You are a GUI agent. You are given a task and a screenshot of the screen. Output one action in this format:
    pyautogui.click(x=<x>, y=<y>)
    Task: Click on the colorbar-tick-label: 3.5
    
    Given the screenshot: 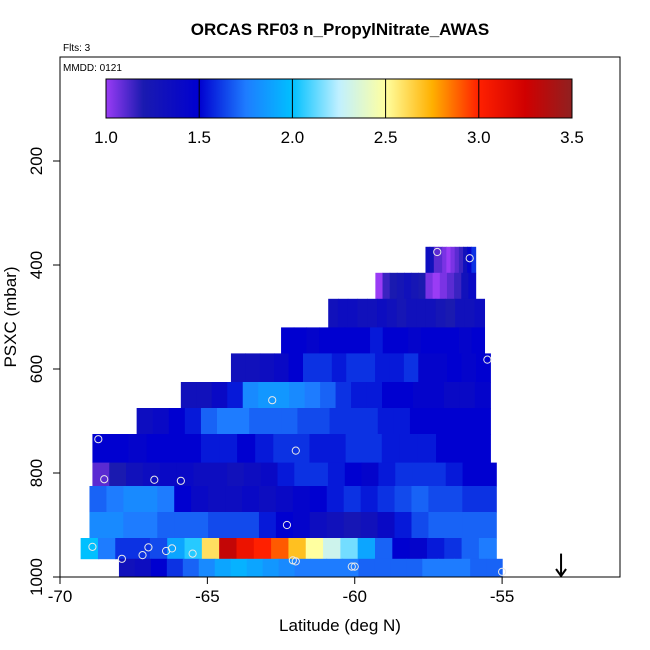 What is the action you would take?
    pyautogui.click(x=572, y=137)
    